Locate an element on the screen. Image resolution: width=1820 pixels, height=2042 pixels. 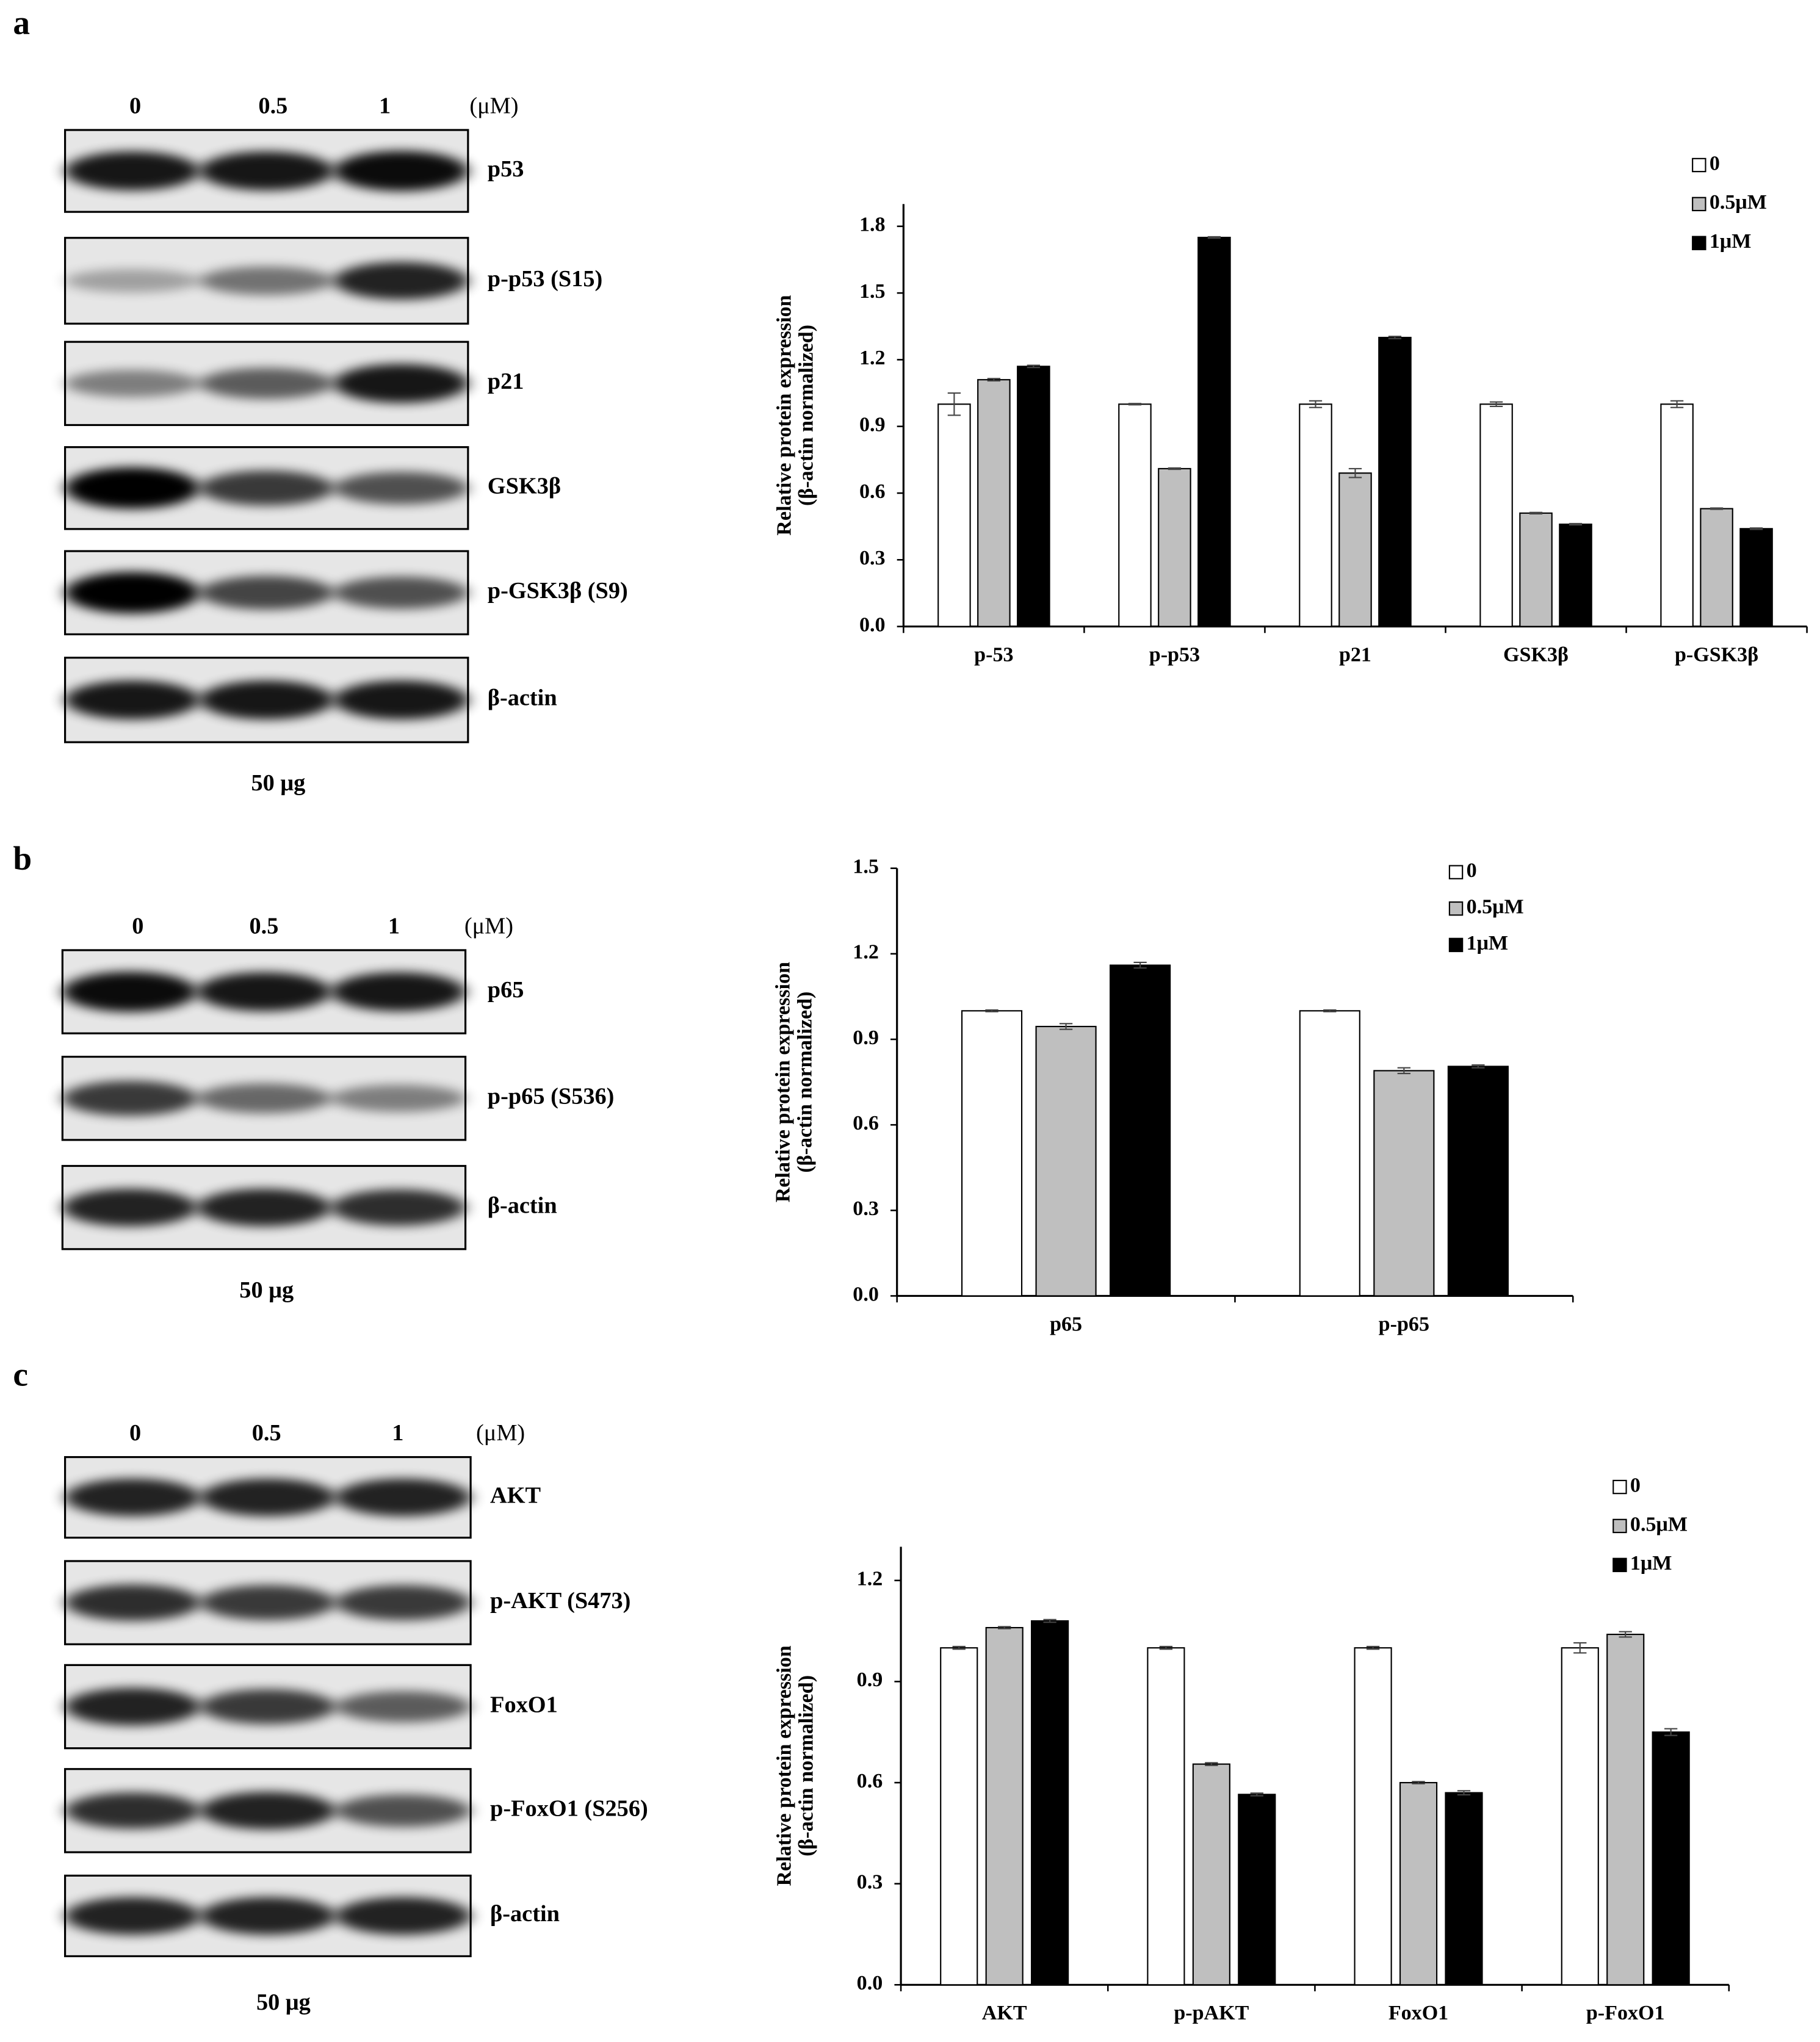
x-tick-label: GSK3β is located at coordinates (1536, 654).